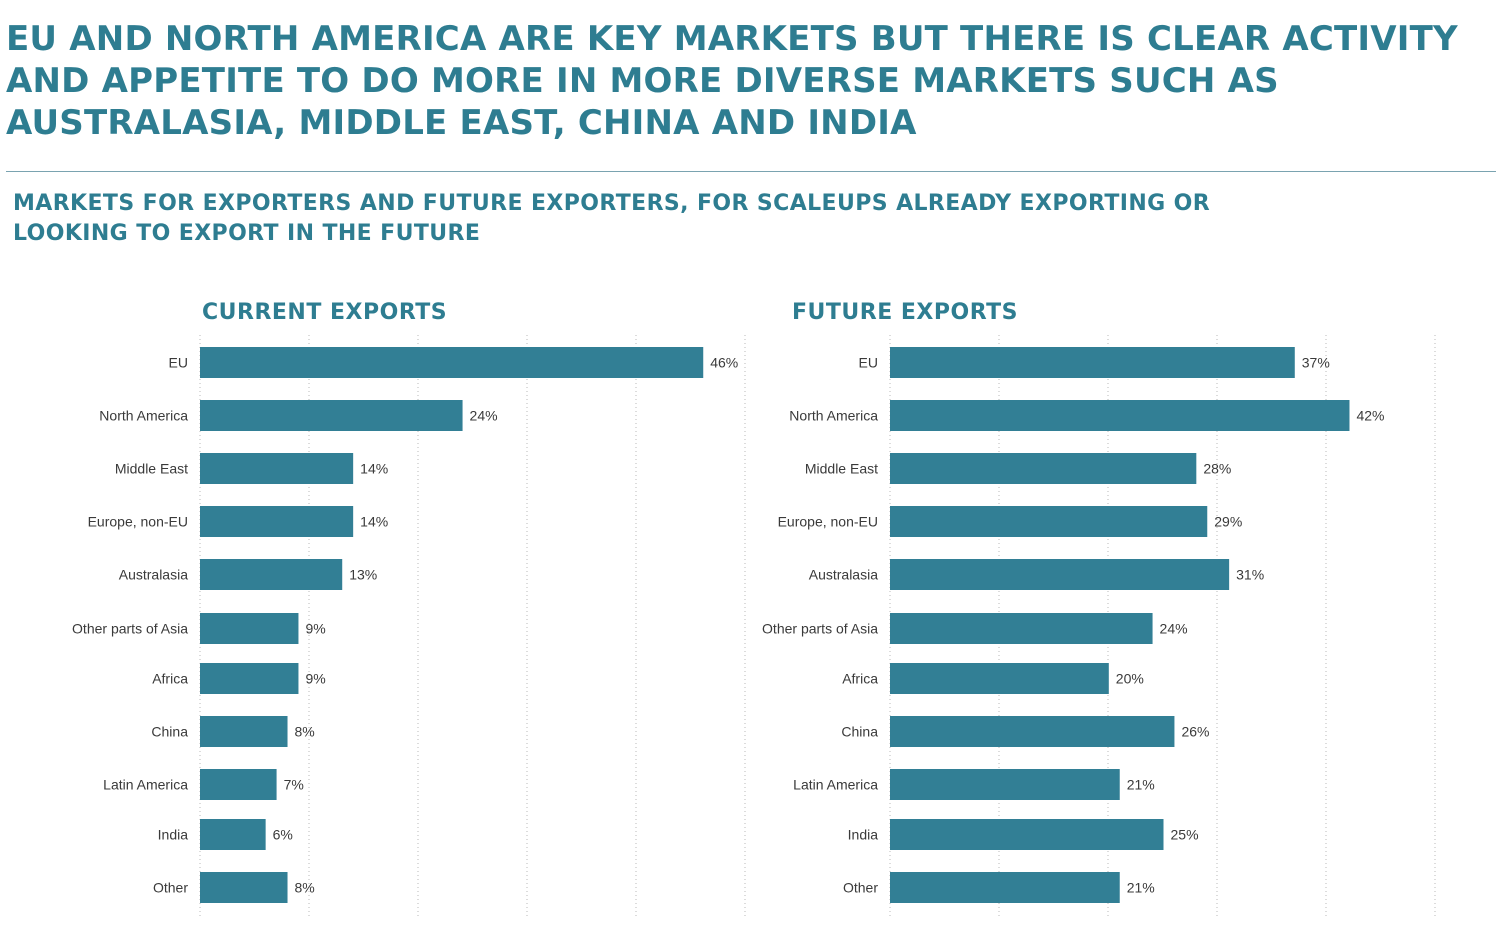  What do you see at coordinates (905, 312) in the screenshot?
I see `chart-title: FUTURE EXPORTS` at bounding box center [905, 312].